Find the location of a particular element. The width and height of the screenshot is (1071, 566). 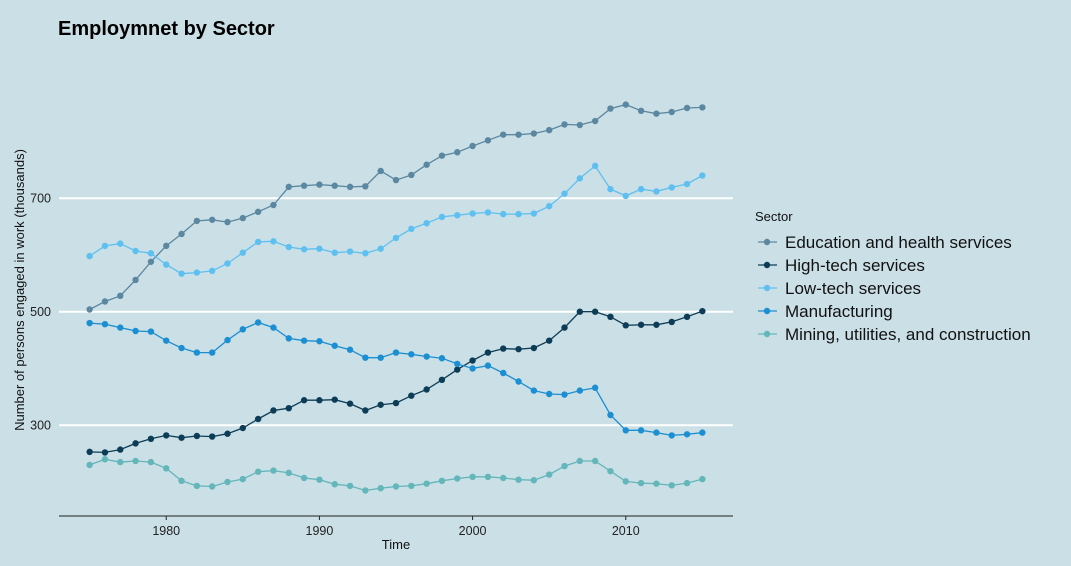

x-tick-label: 2000 is located at coordinates (473, 531).